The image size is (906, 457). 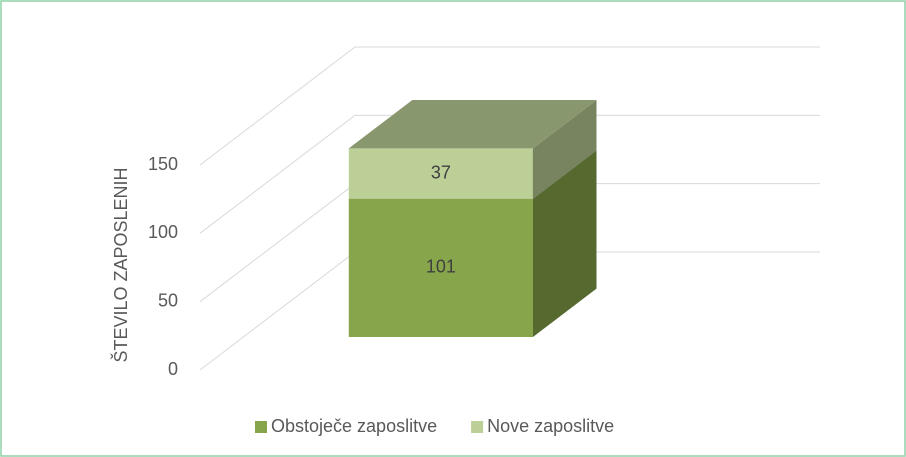 I want to click on data-label: 101, so click(x=441, y=267).